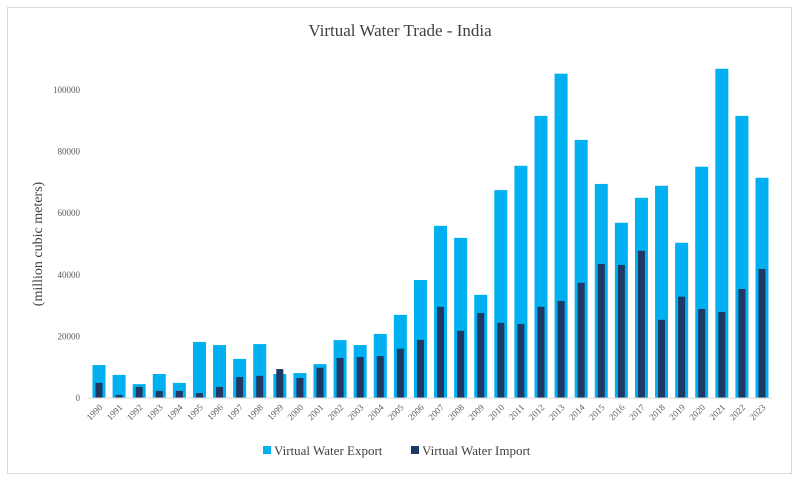  I want to click on bar-import-2014, so click(581, 340).